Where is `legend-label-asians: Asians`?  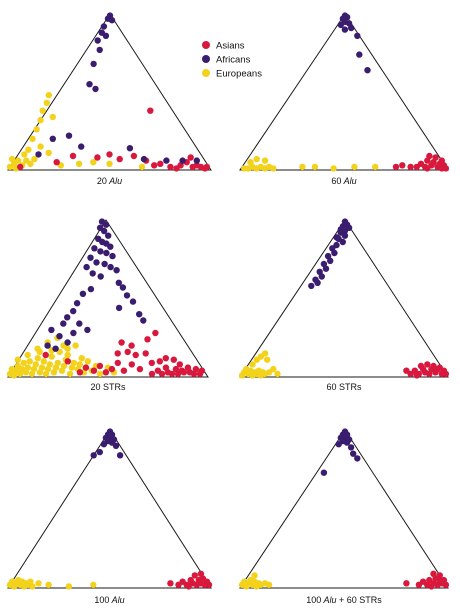 legend-label-asians: Asians is located at coordinates (230, 46).